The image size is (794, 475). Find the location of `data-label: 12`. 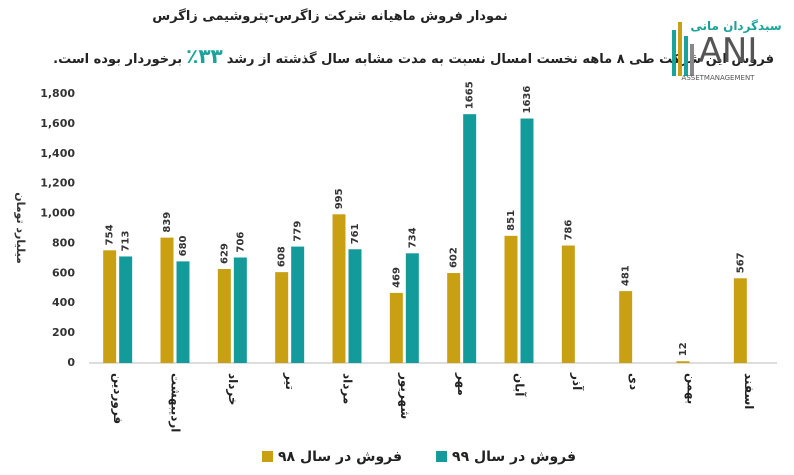

data-label: 12 is located at coordinates (683, 349).